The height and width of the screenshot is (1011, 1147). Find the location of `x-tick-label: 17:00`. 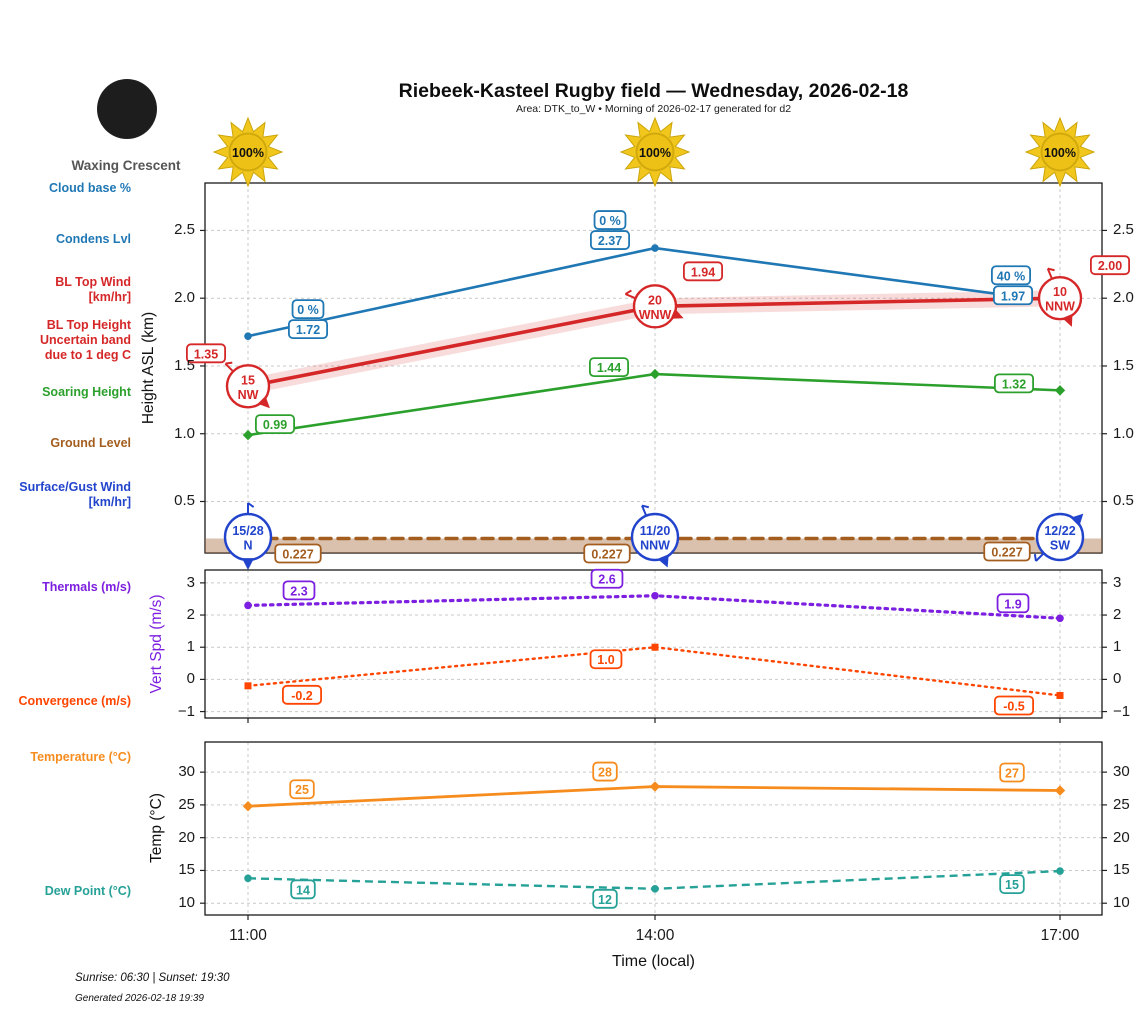

x-tick-label: 17:00 is located at coordinates (1060, 935).